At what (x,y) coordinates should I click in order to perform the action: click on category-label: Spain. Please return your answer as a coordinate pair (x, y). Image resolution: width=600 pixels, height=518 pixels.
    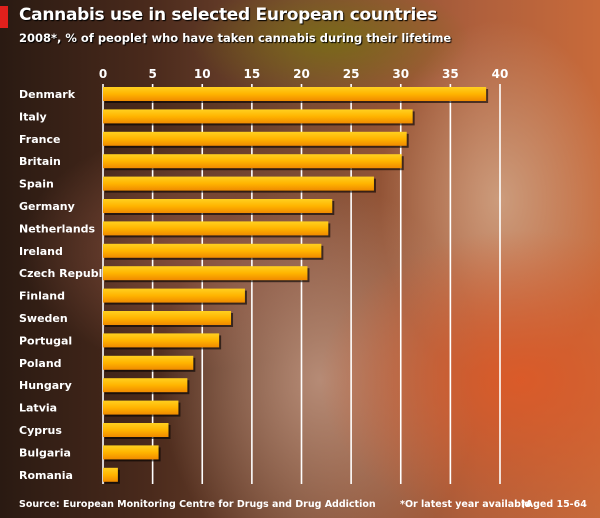
    Looking at the image, I should click on (36, 184).